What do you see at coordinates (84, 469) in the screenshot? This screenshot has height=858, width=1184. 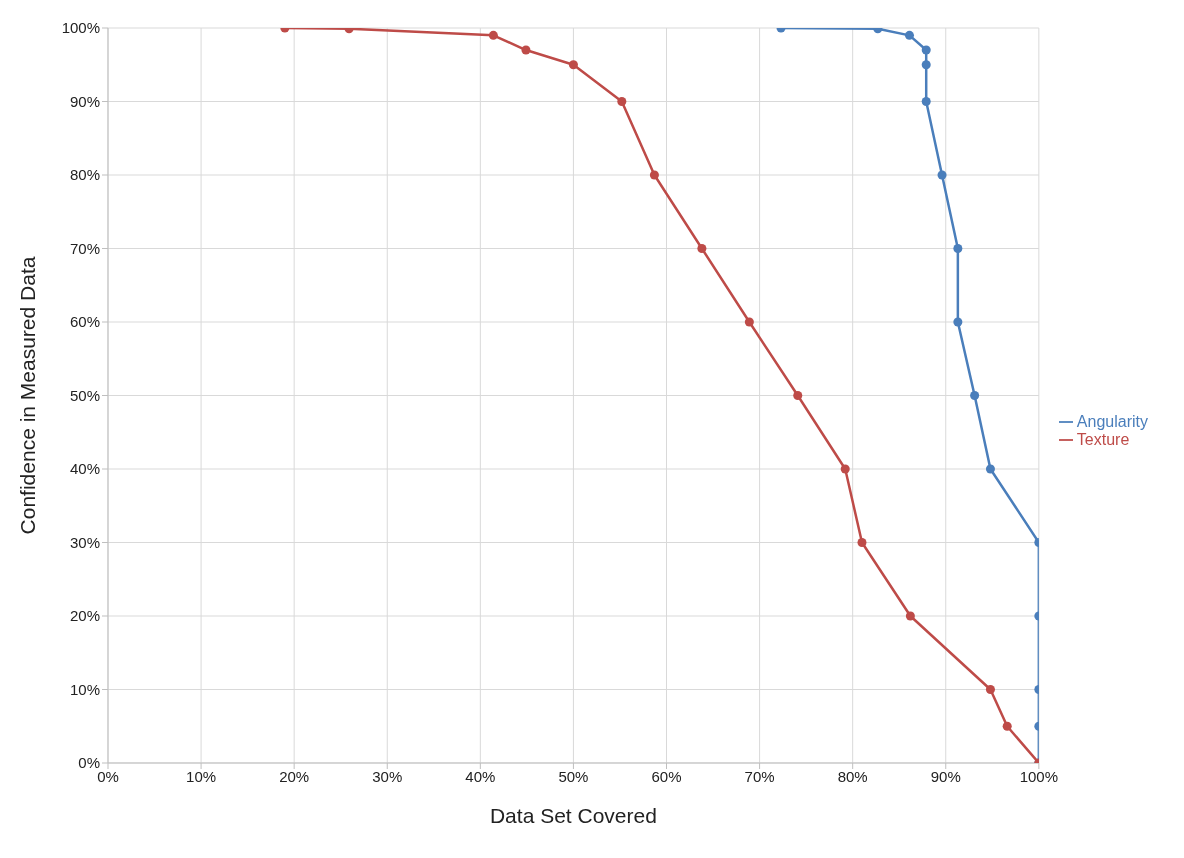 I see `y-tick-label: 40%` at bounding box center [84, 469].